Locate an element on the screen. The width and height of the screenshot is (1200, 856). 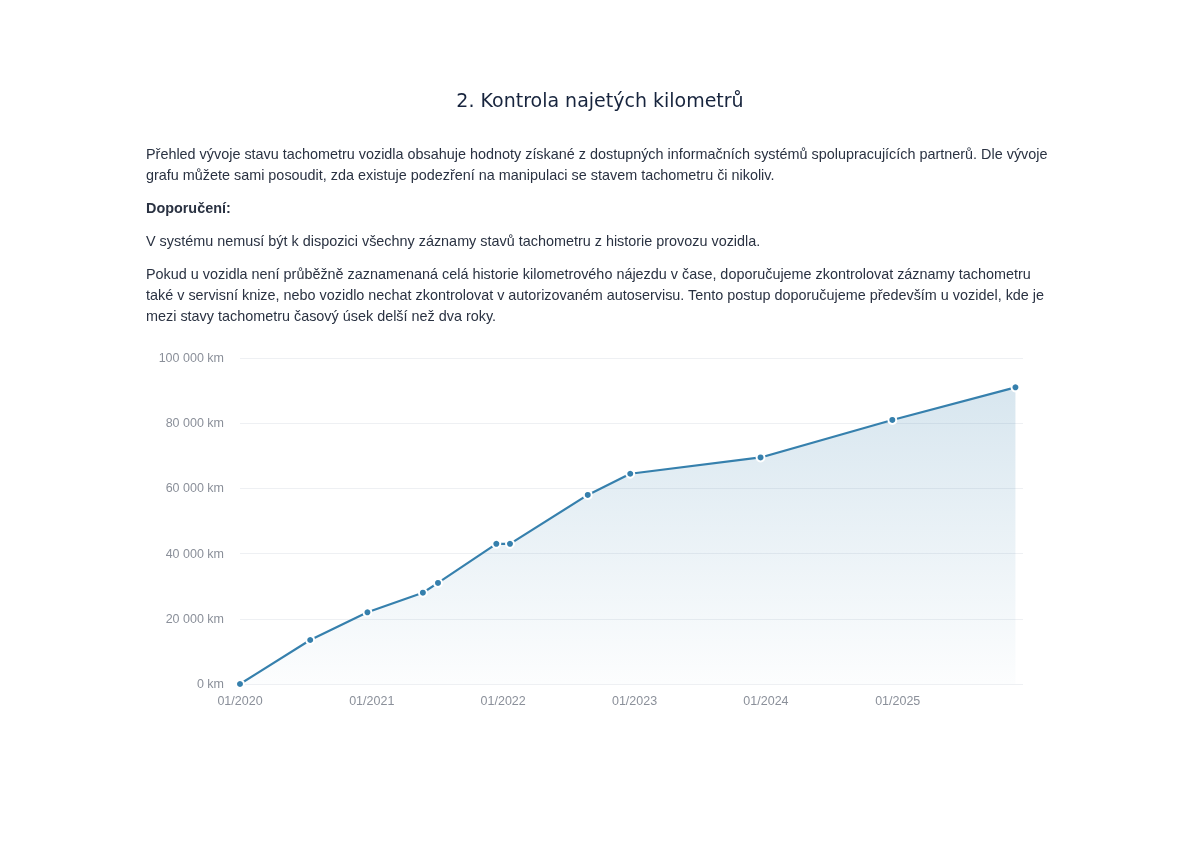
text: Pokud u vozidla není průběžně zaznamenaná celá historie kilometrového nájezdu v čase, doporučujeme zkontrolovat záznamy tachometru také v servisní knize, nebo vozidlo nechat zkontrolovat v autorizovaném autoservisu. Tento postup doporučujeme především u vozidel, kde je mezi stavy tachometru časový úsek delší než dva roky. is located at coordinates (596, 295).